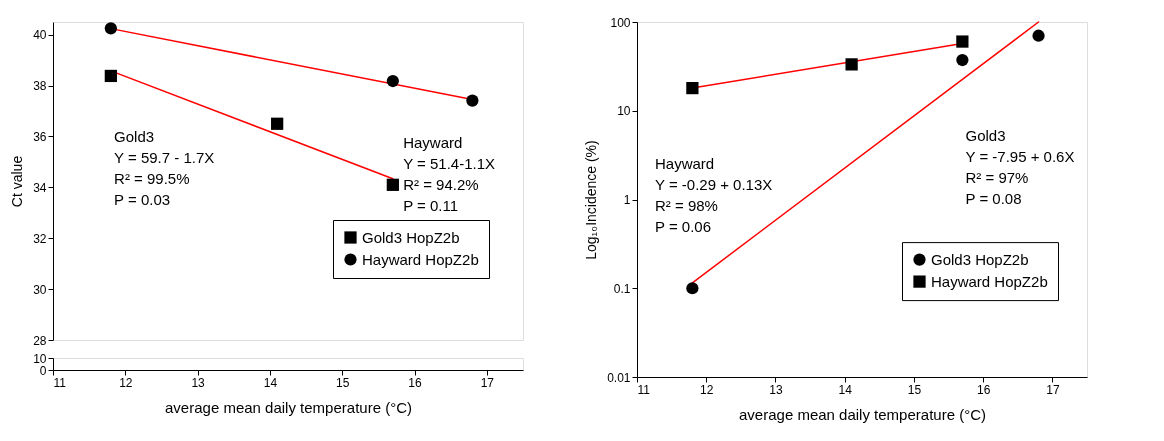  I want to click on y-tick-label: 34, so click(40, 187).